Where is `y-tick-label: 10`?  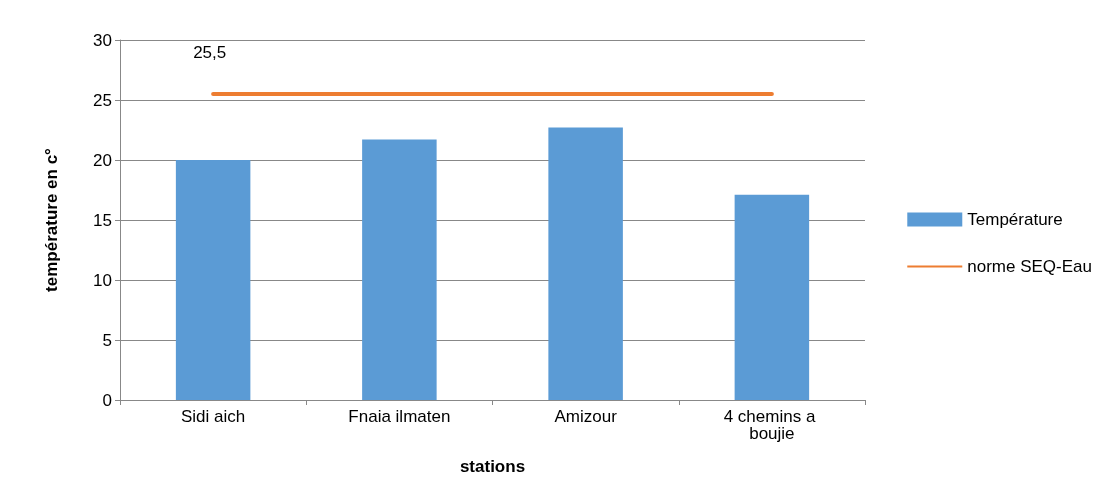
y-tick-label: 10 is located at coordinates (102, 280).